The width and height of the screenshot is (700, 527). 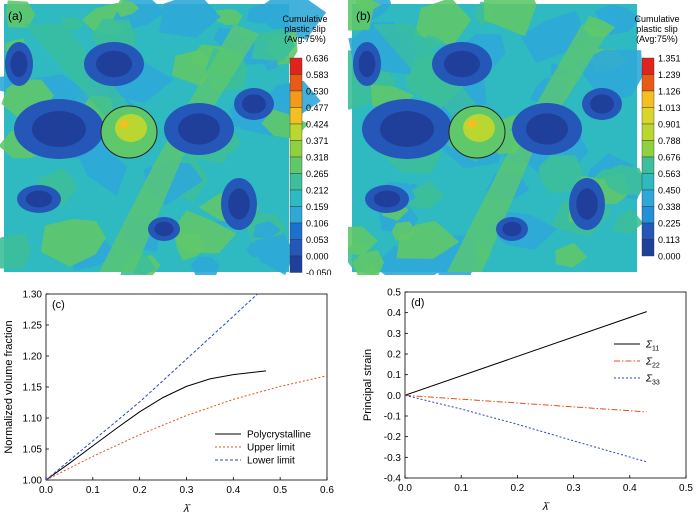 What do you see at coordinates (33, 388) in the screenshot?
I see `y-tick-label: 1.15` at bounding box center [33, 388].